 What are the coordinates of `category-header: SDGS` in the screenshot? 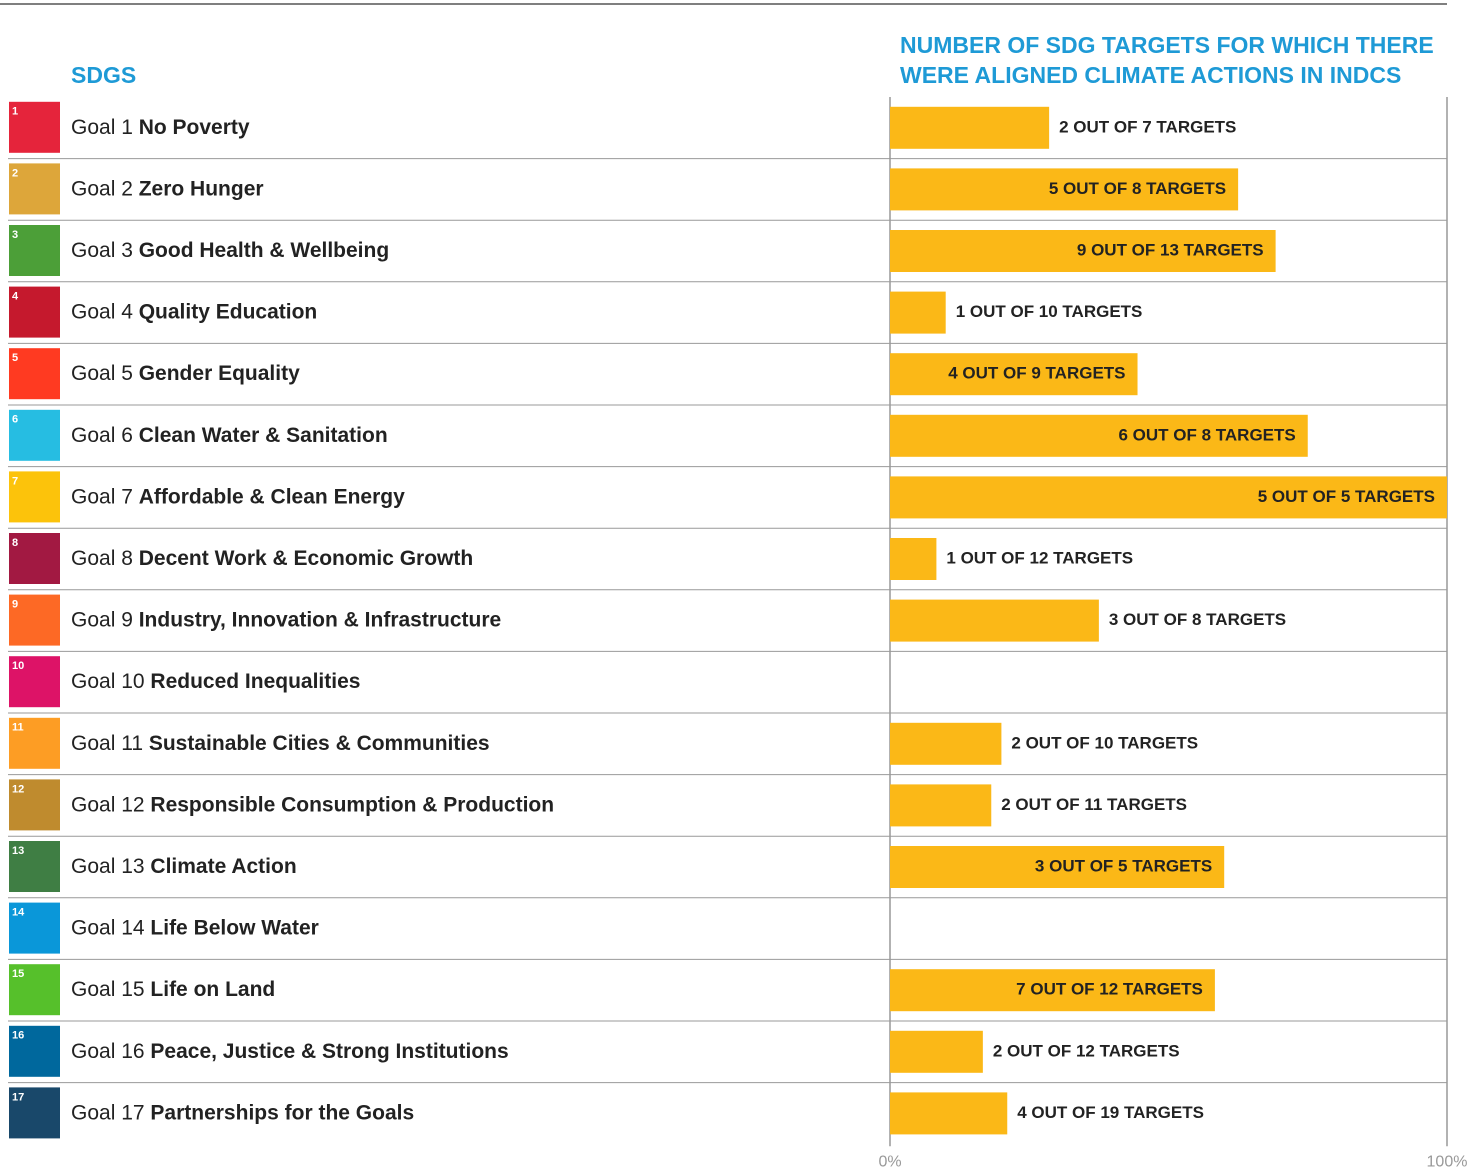 It's located at (104, 75).